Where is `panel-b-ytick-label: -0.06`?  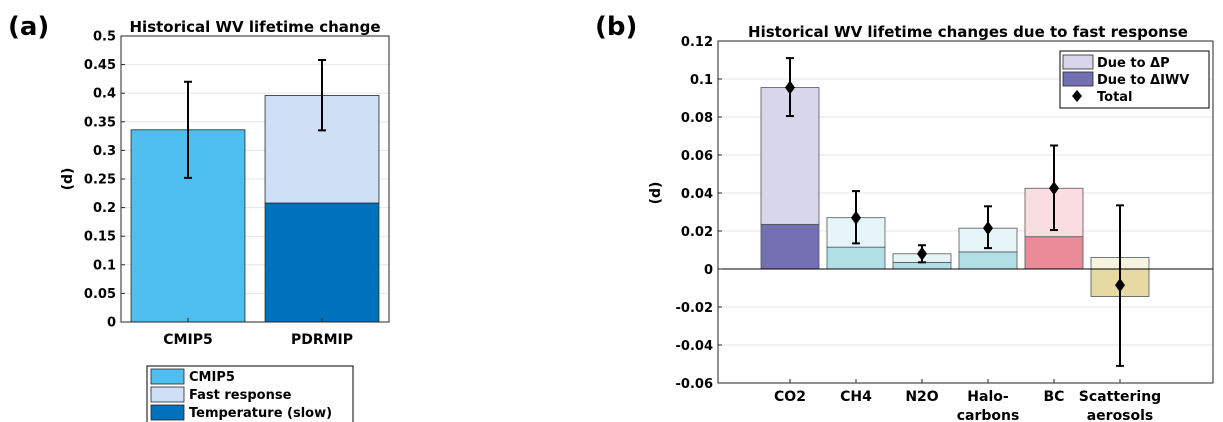 panel-b-ytick-label: -0.06 is located at coordinates (694, 384).